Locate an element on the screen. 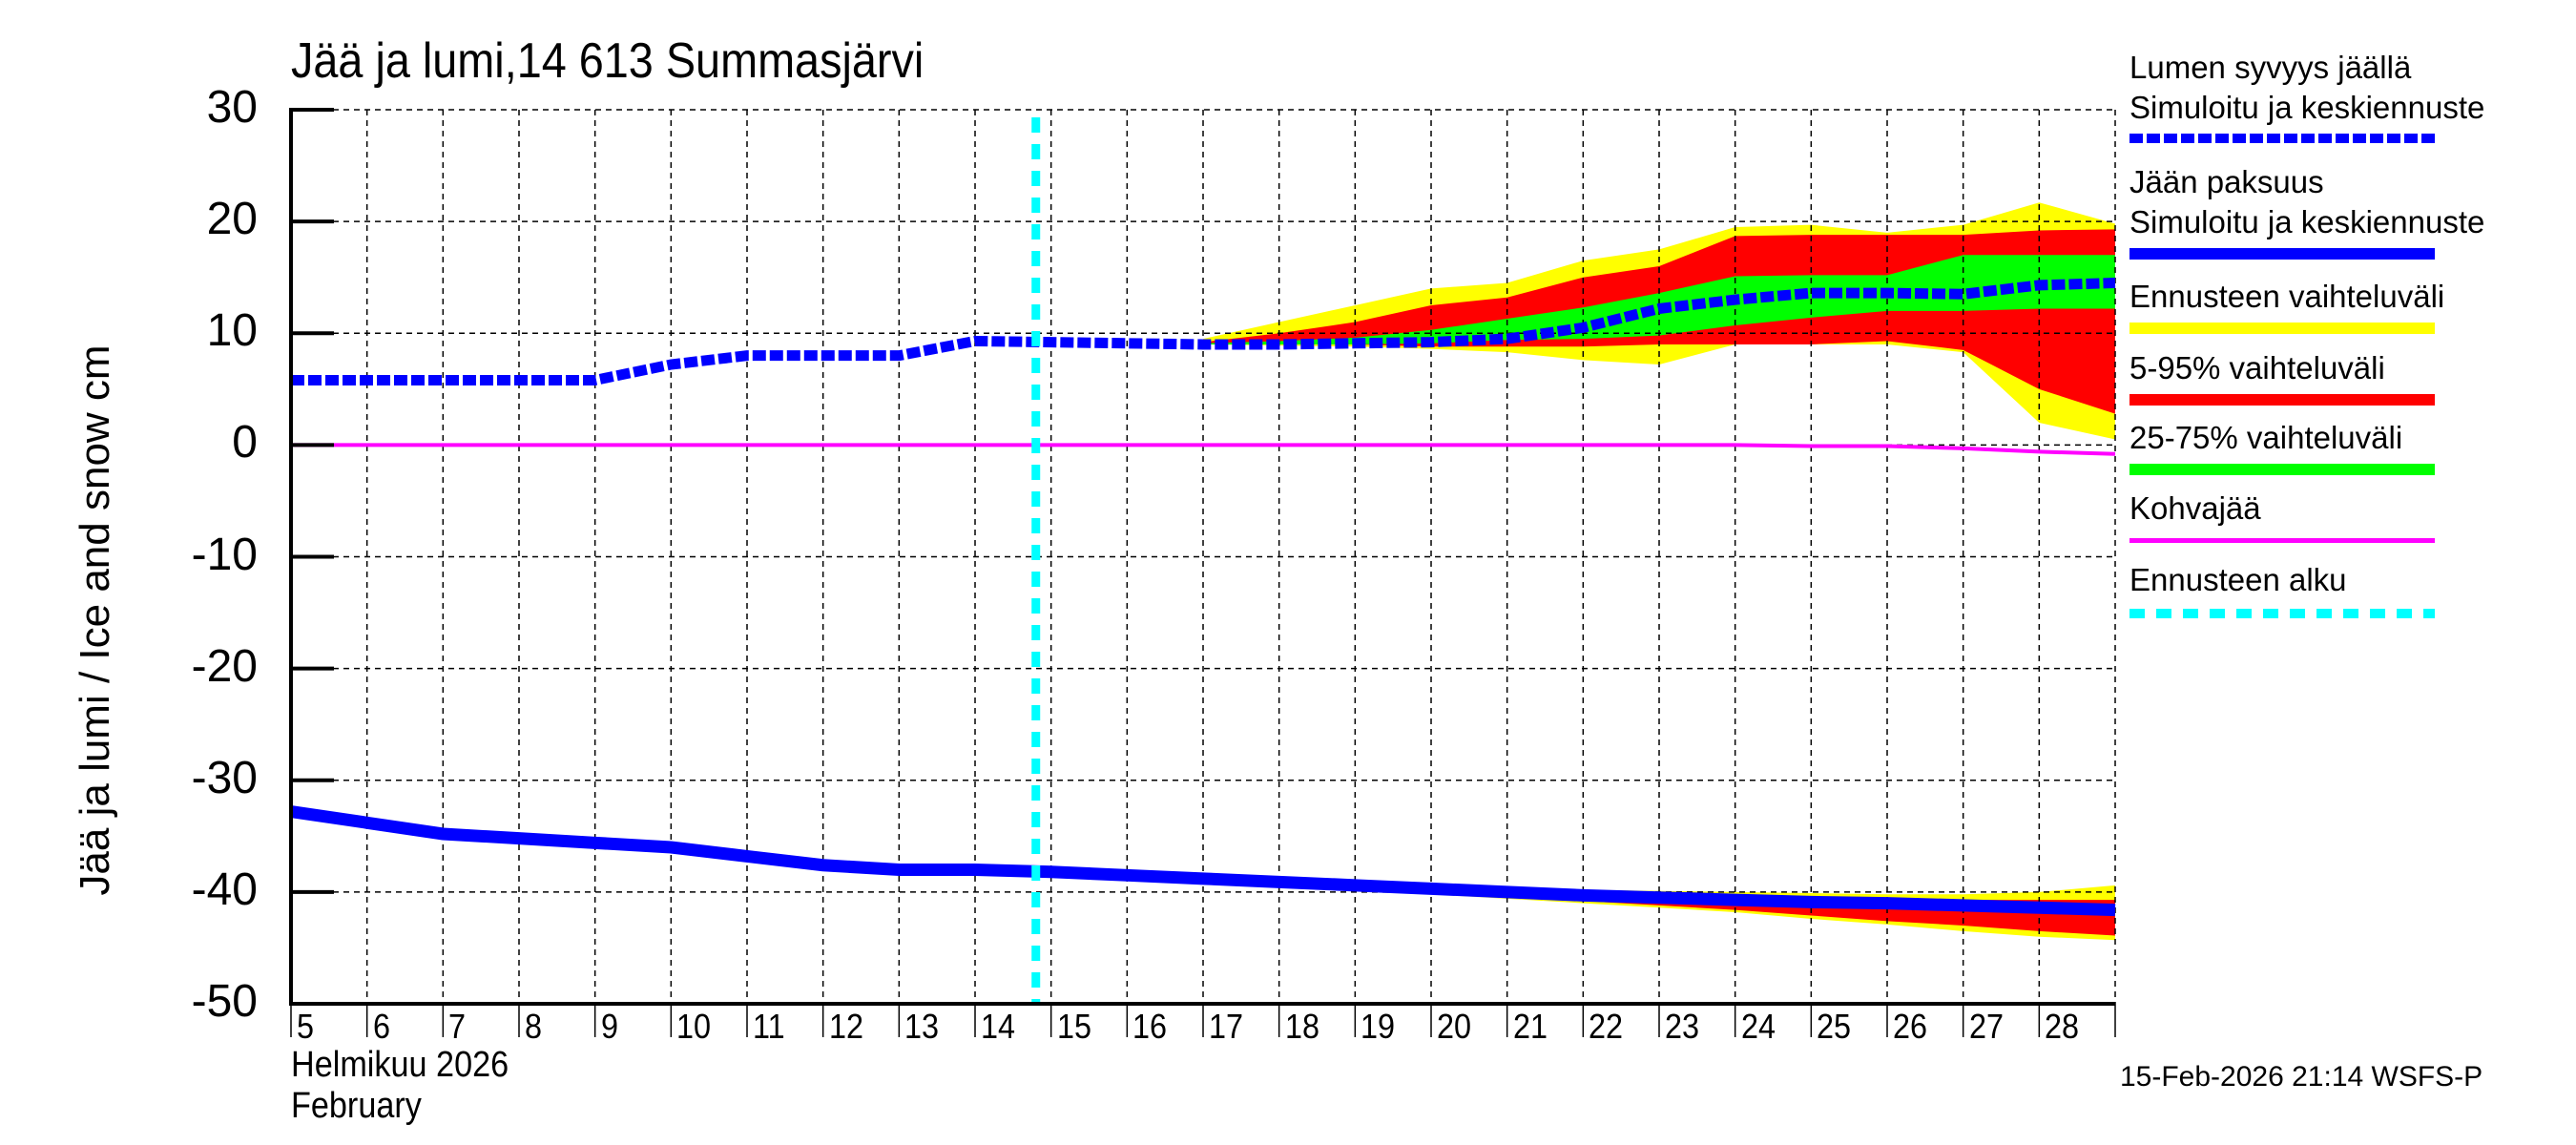  legend-item-forecast-range: Ennusteen vaihteluväli is located at coordinates (2348, 305).